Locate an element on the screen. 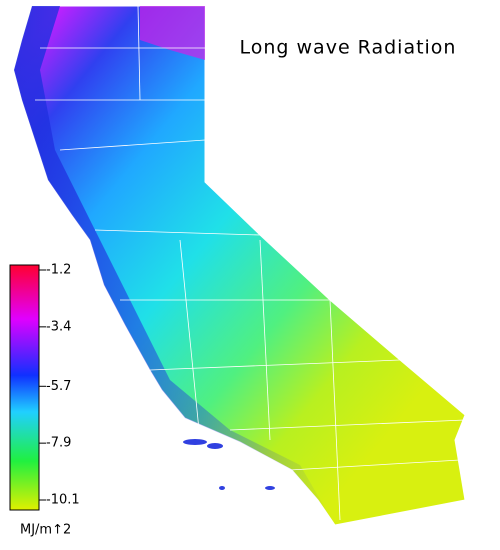 The image size is (500, 550). colorbar-tick-label: -10.1 is located at coordinates (63, 500).